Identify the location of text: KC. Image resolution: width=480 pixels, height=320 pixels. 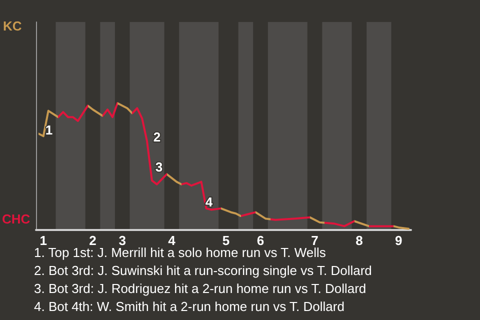
(12, 26).